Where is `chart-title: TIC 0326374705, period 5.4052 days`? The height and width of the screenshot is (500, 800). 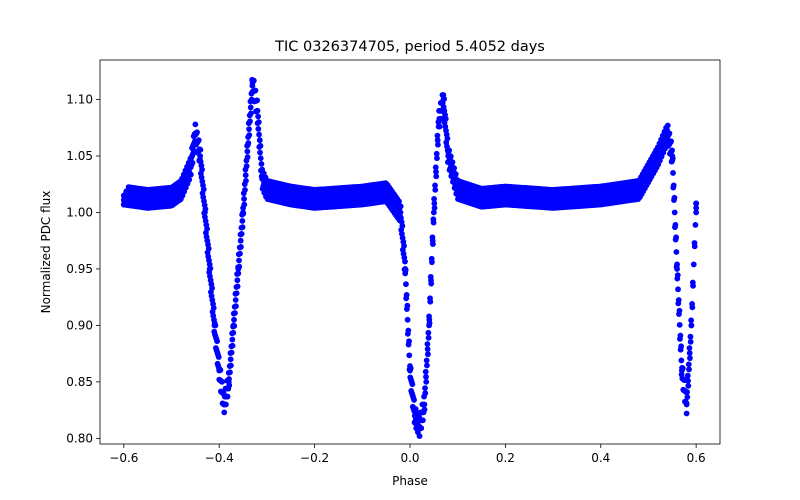 chart-title: TIC 0326374705, period 5.4052 days is located at coordinates (409, 47).